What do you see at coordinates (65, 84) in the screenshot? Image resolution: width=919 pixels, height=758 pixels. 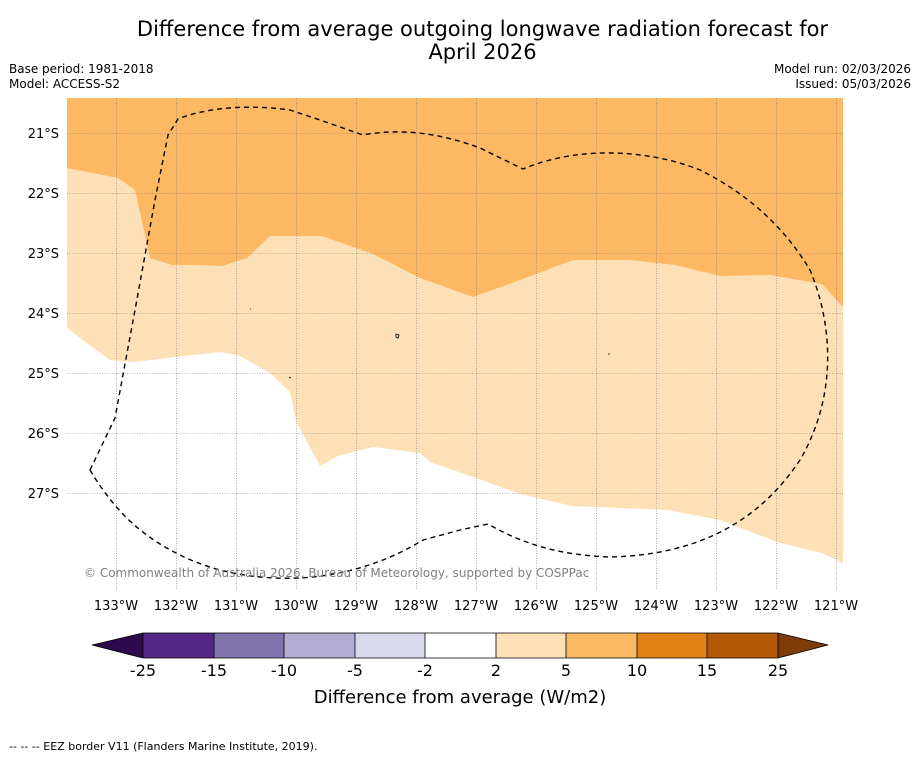 I see `model-name: Model: ACCESS-S2` at bounding box center [65, 84].